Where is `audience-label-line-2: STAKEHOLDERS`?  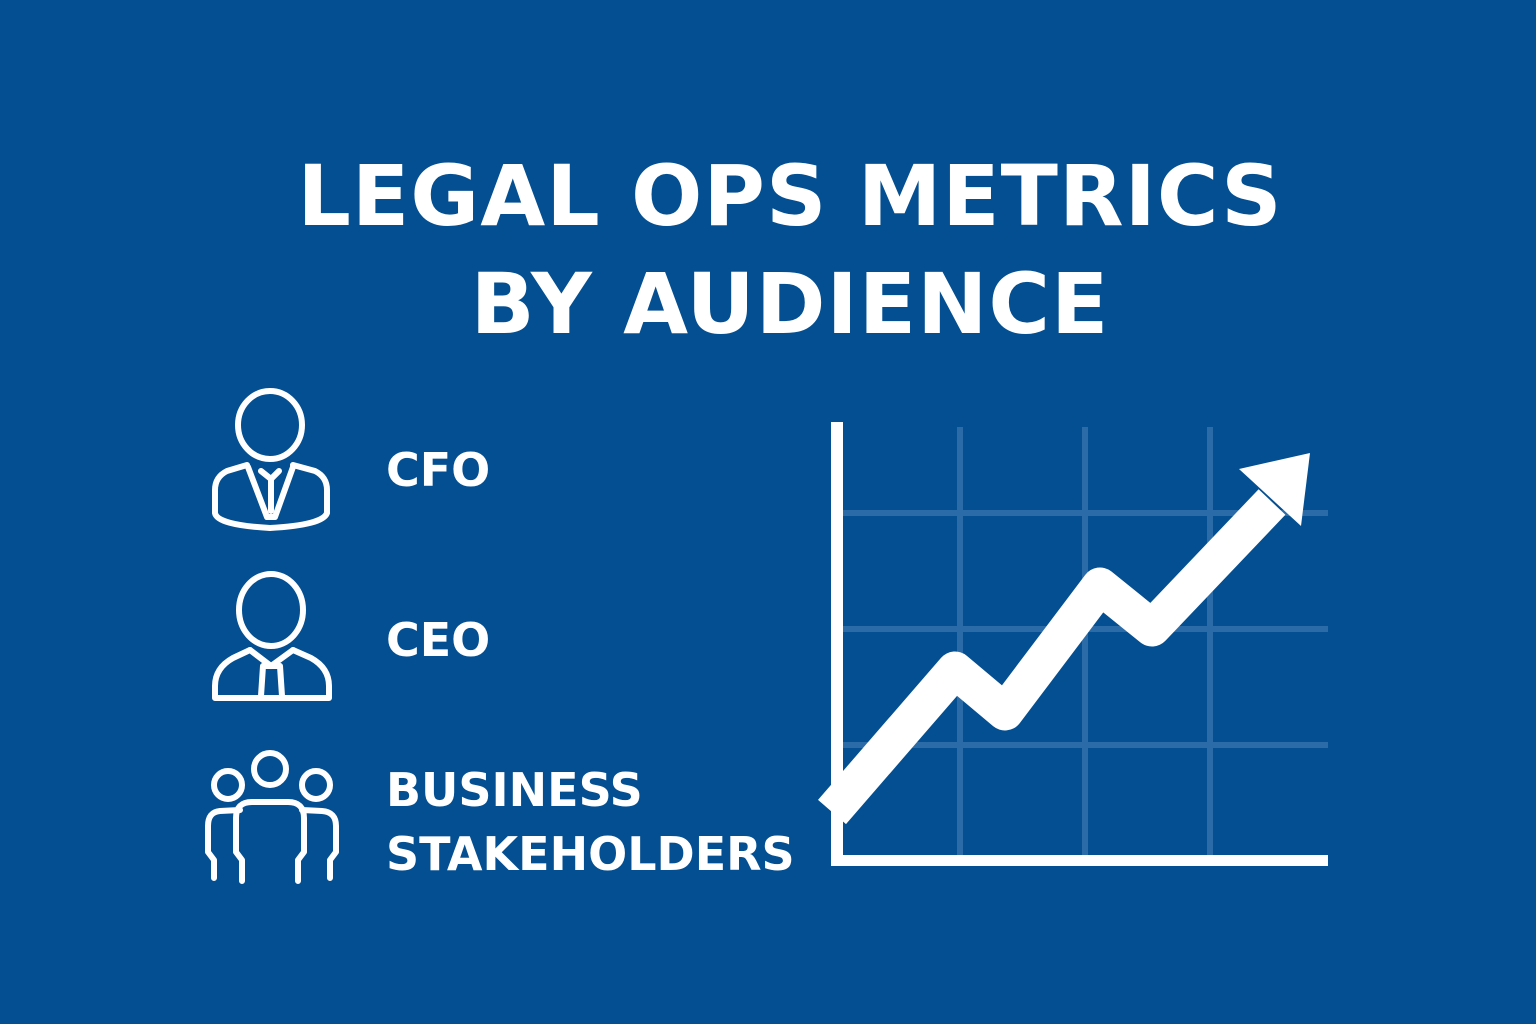
audience-label-line-2: STAKEHOLDERS is located at coordinates (590, 854).